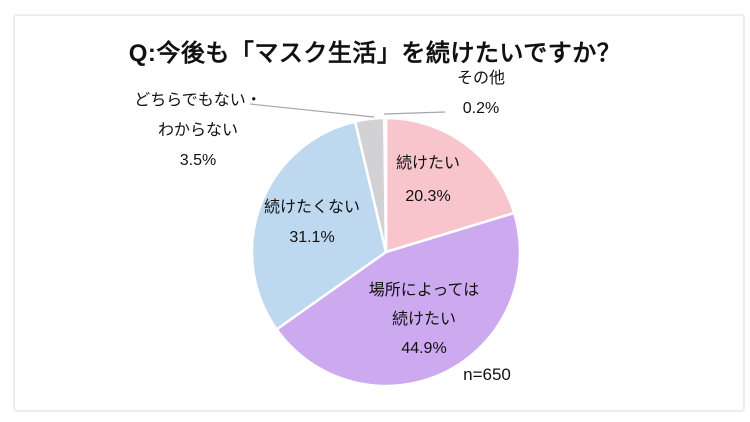 The image size is (750, 422). Describe the element at coordinates (481, 94) in the screenshot. I see `label-other: その他 0.2%` at that location.